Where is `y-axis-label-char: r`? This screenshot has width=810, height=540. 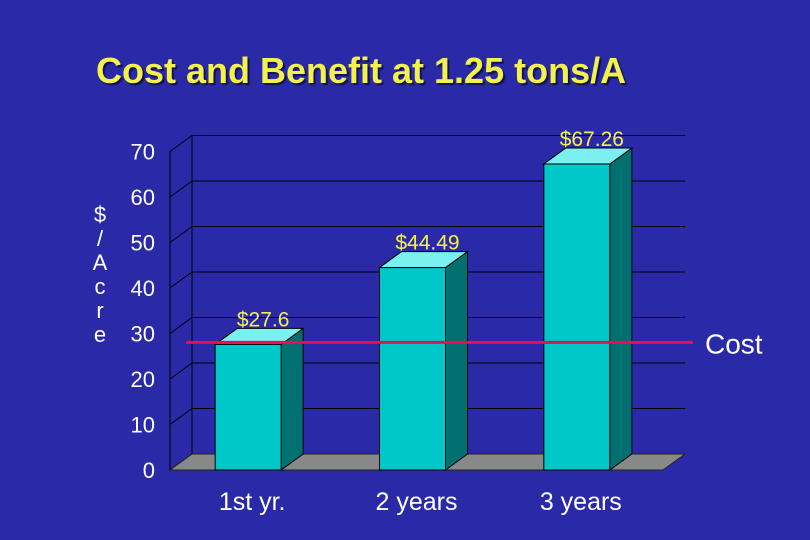
y-axis-label-char: r is located at coordinates (100, 310).